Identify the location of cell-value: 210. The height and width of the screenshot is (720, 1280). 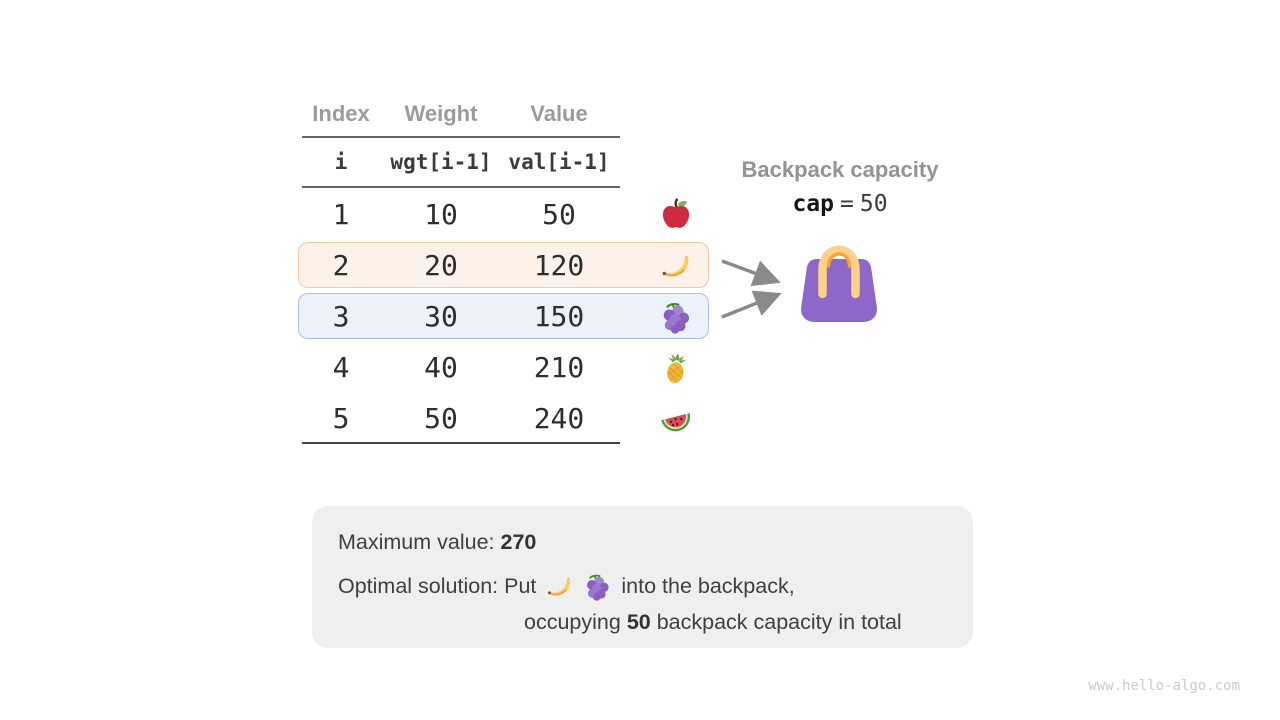
(559, 367).